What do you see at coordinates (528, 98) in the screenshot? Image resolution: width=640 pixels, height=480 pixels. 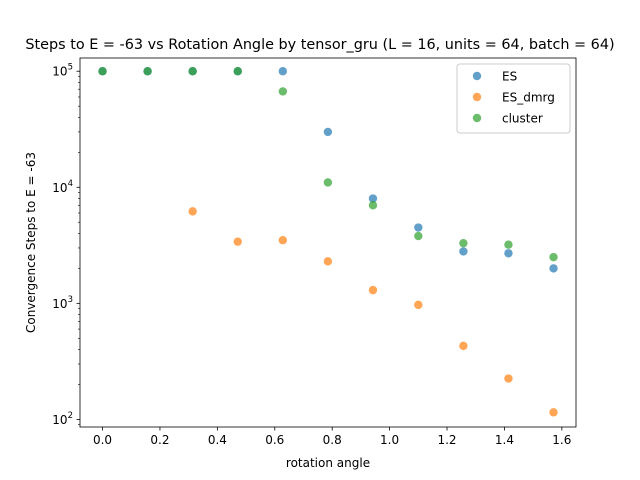 I see `legend-label: ES_dmrg` at bounding box center [528, 98].